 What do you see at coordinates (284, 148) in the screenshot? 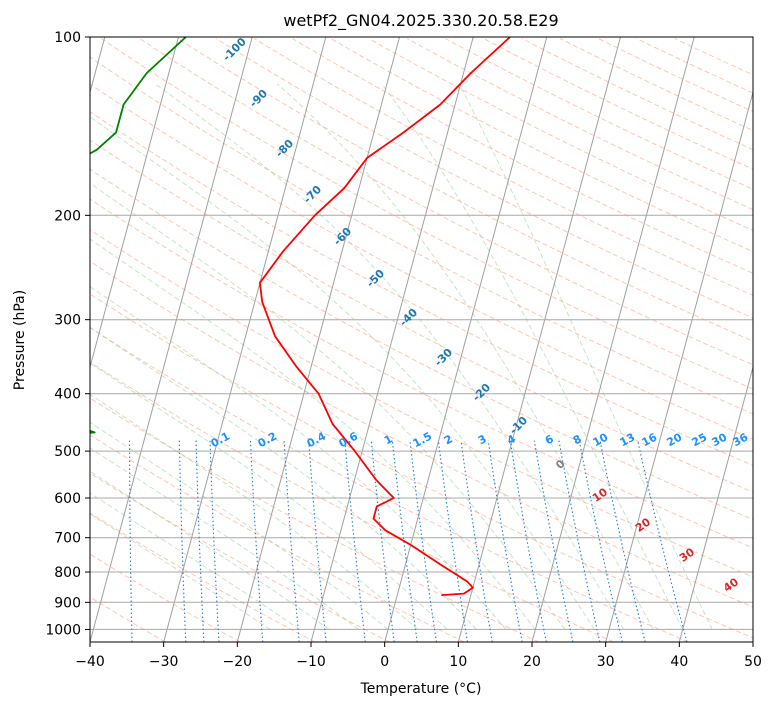
I see `isotherm-label: -80` at bounding box center [284, 148].